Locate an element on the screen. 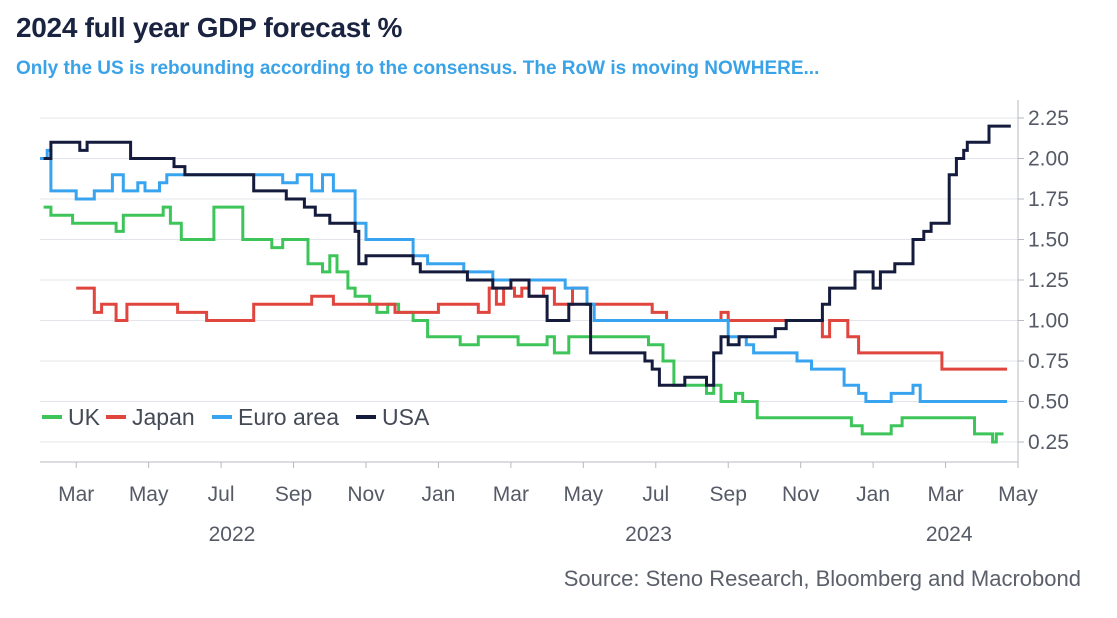  series-line-japan is located at coordinates (542, 328).